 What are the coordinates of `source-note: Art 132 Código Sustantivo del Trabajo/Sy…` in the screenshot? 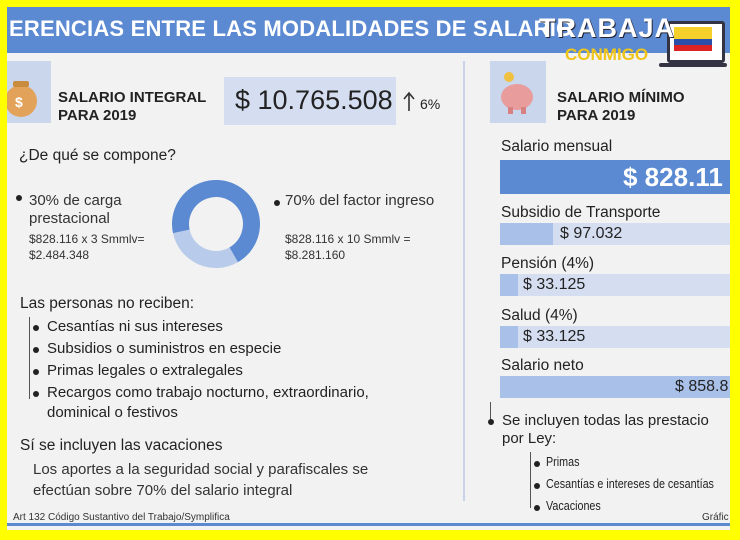 It's located at (121, 517).